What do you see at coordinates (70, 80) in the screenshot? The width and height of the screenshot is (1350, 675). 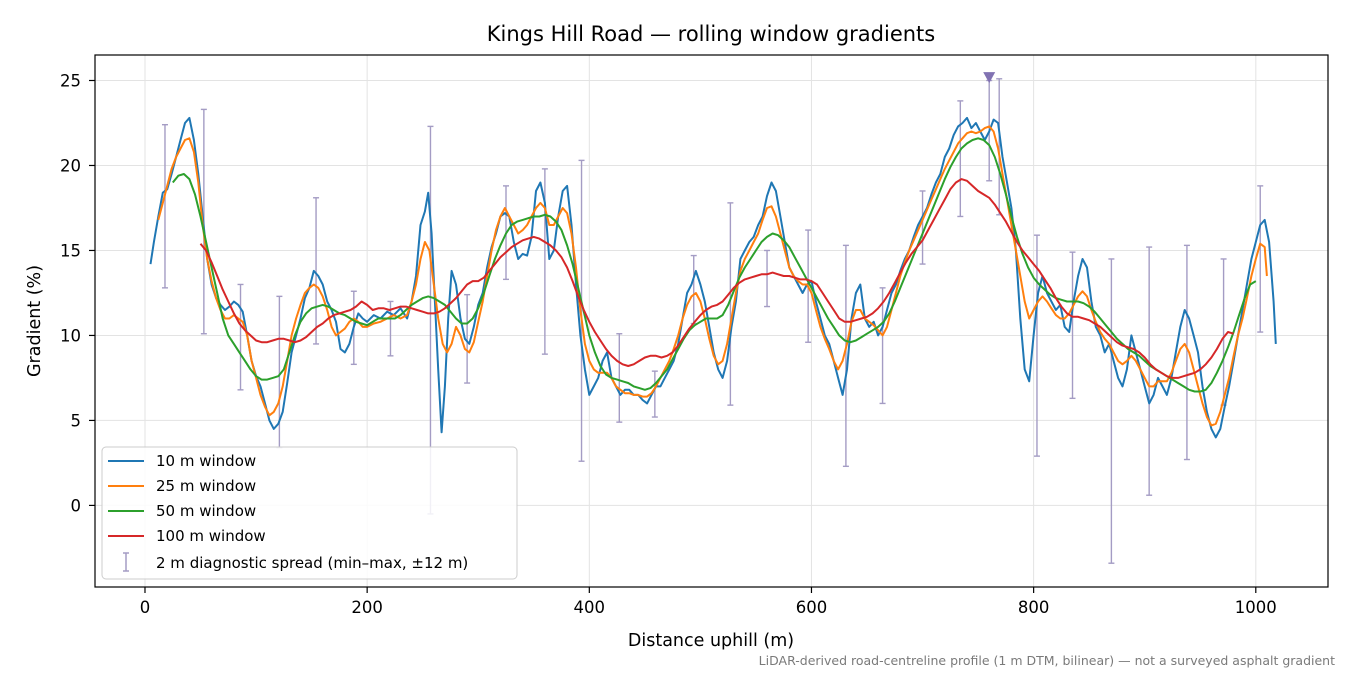 I see `y-tick-label: 25` at bounding box center [70, 80].